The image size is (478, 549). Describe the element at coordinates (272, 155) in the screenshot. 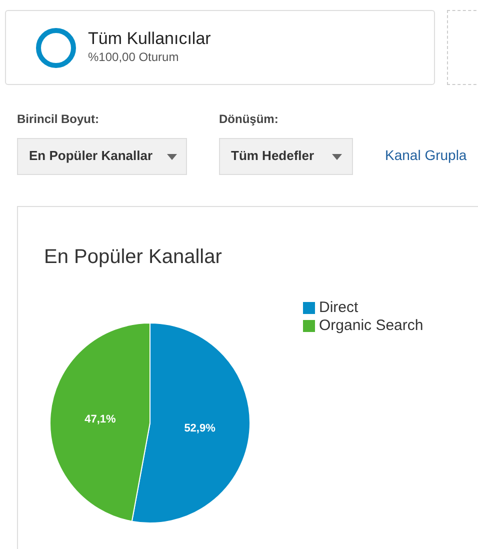

I see `text: Tüm Hedefler` at that location.